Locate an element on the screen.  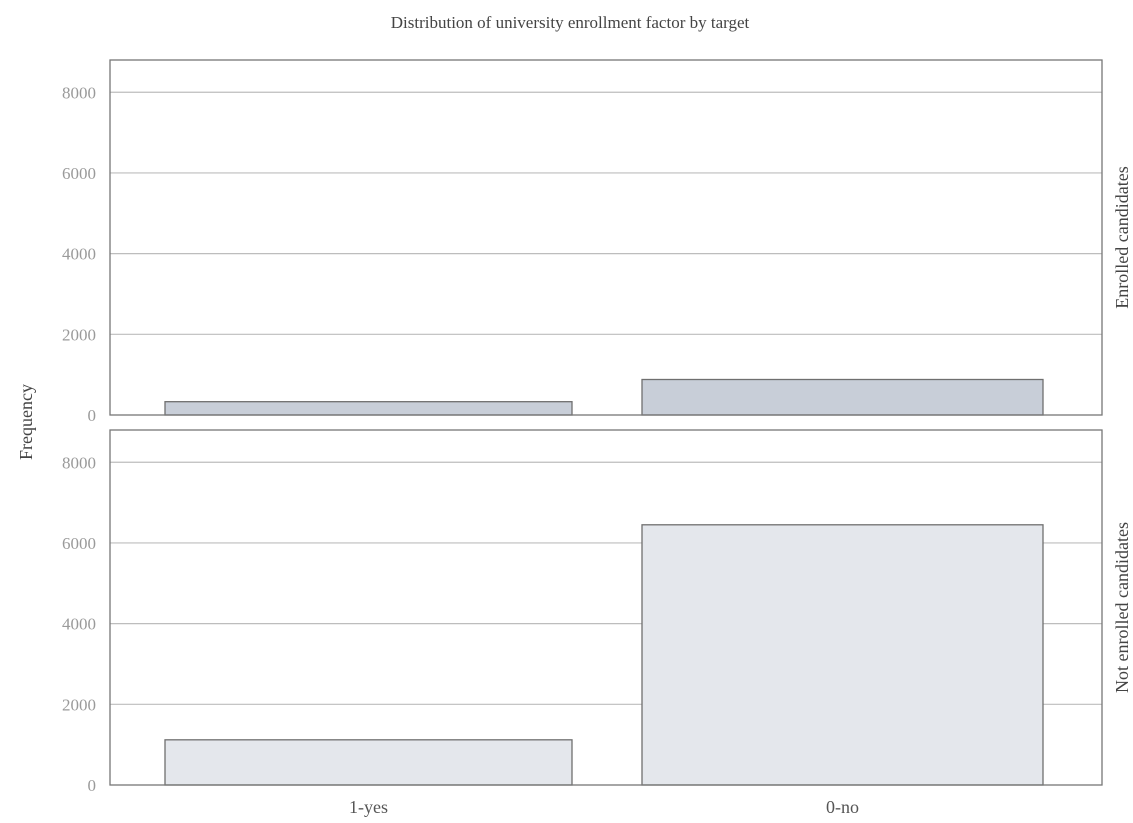
y-axis-label: Frequency is located at coordinates (26, 422).